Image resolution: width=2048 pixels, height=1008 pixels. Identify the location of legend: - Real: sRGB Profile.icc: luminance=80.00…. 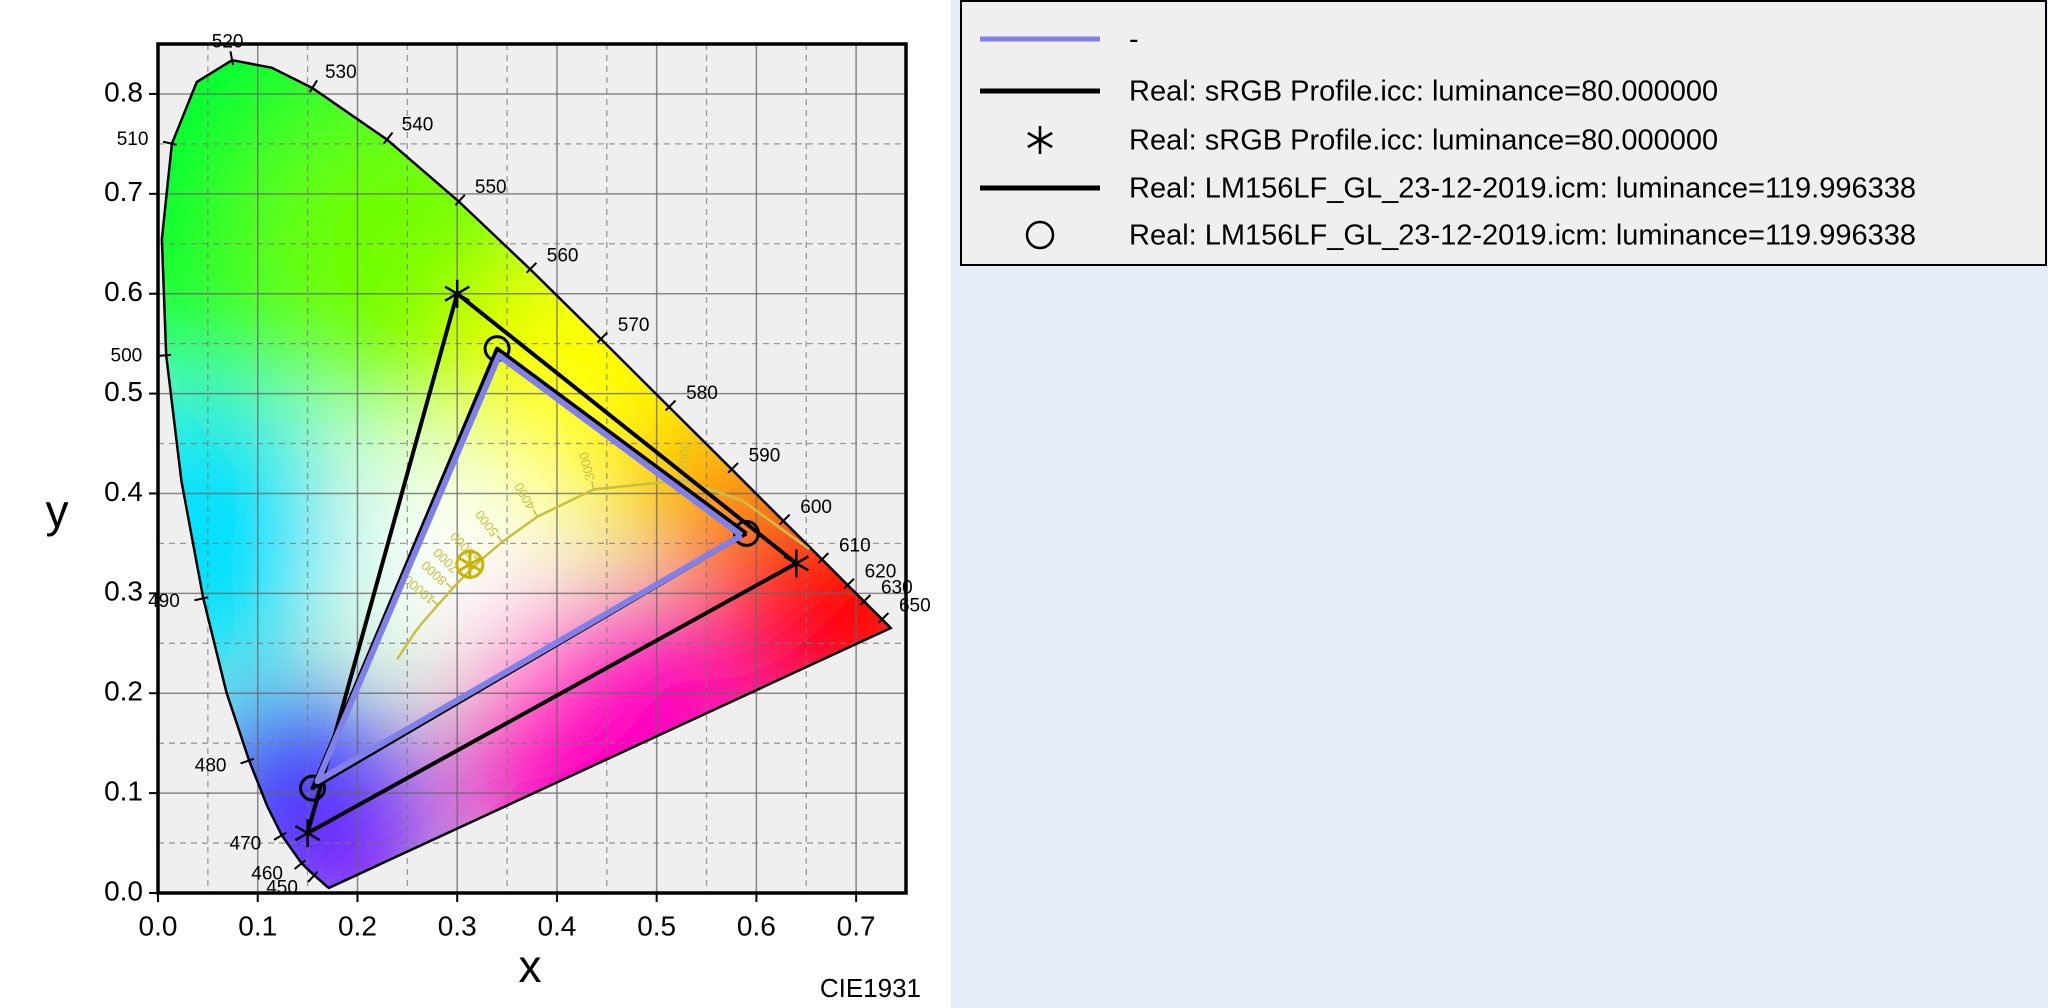
(1448, 138).